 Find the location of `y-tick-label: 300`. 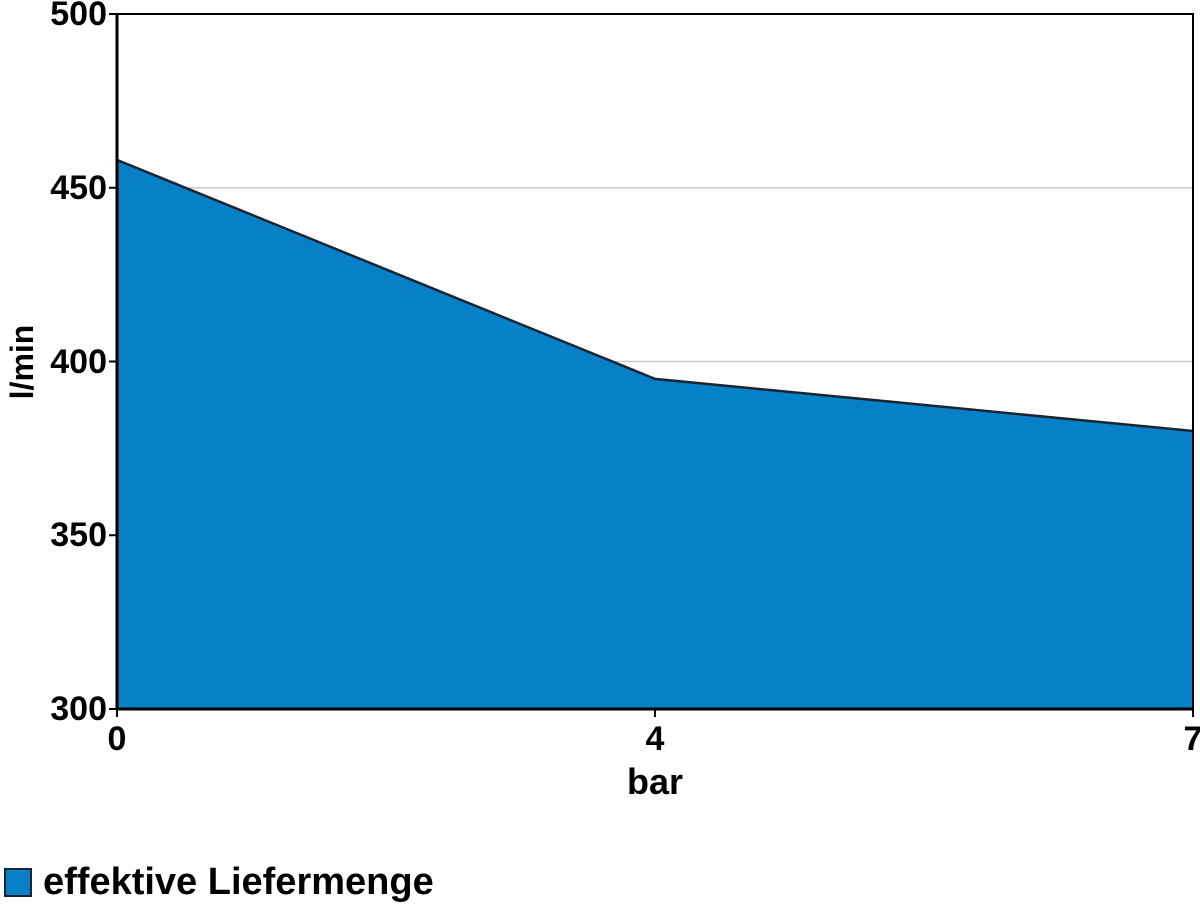

y-tick-label: 300 is located at coordinates (78, 709).